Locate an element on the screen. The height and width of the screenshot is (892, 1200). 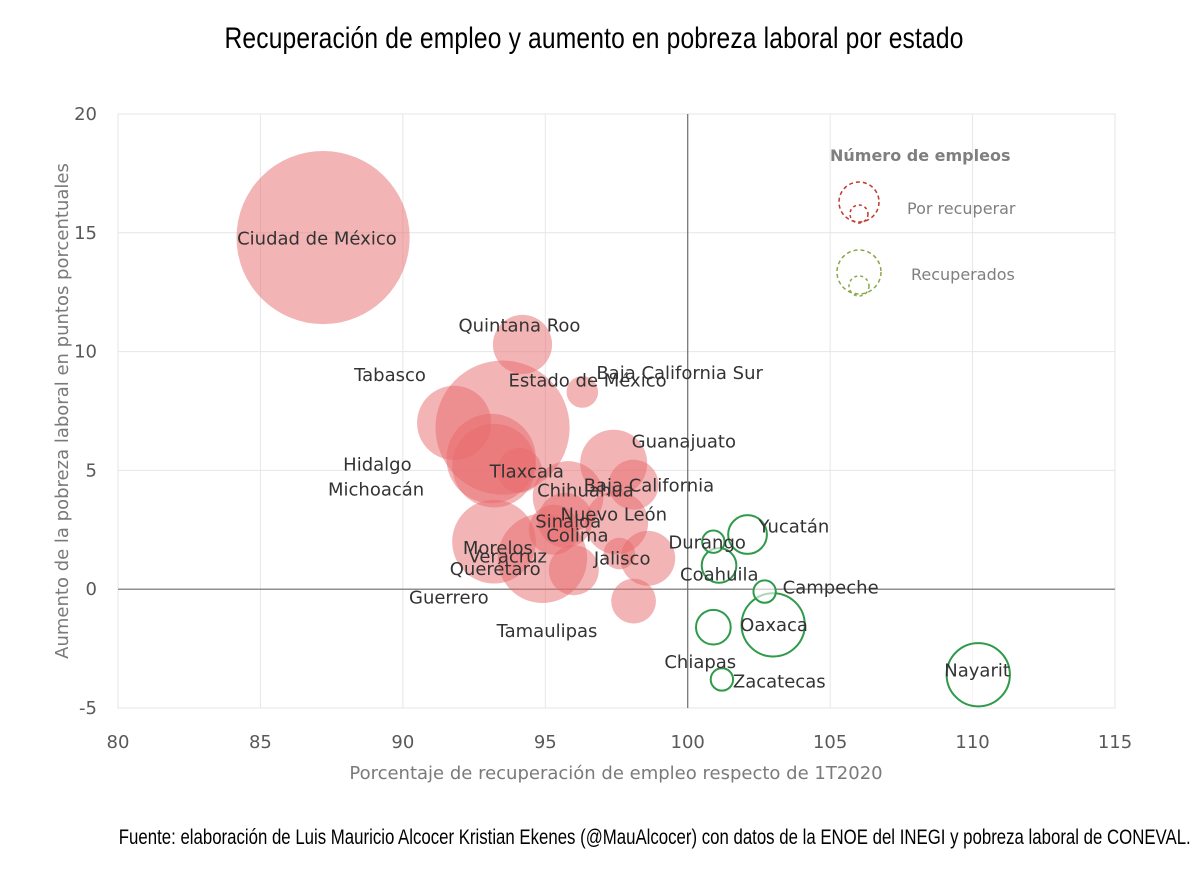
label-ciudad-de-mexico: Ciudad de México is located at coordinates (317, 239).